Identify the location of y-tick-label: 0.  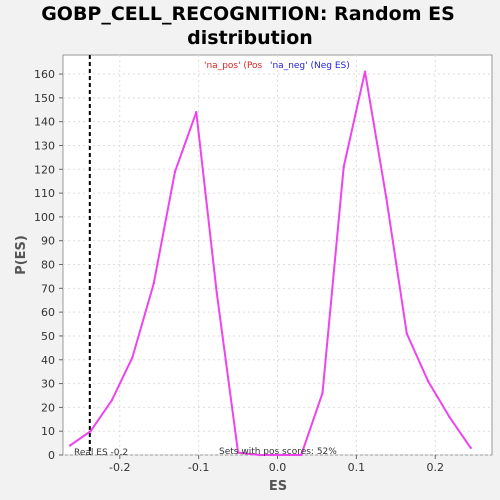
(51, 455).